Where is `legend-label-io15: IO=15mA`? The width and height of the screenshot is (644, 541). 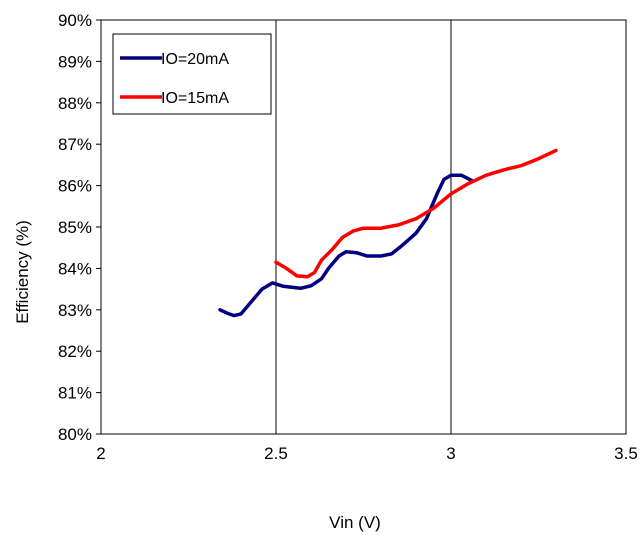
legend-label-io15: IO=15mA is located at coordinates (195, 98).